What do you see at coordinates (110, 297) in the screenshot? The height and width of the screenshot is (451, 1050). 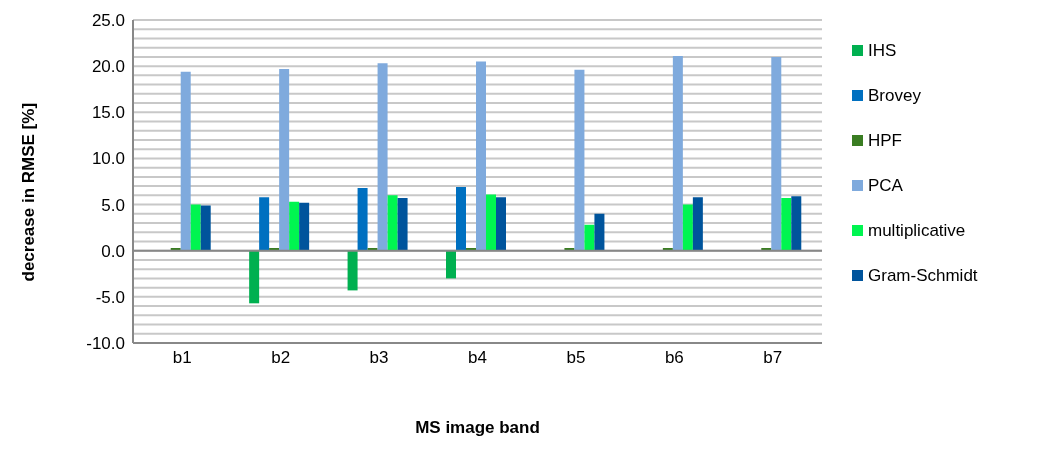 I see `y-tick-label: -5.0` at bounding box center [110, 297].